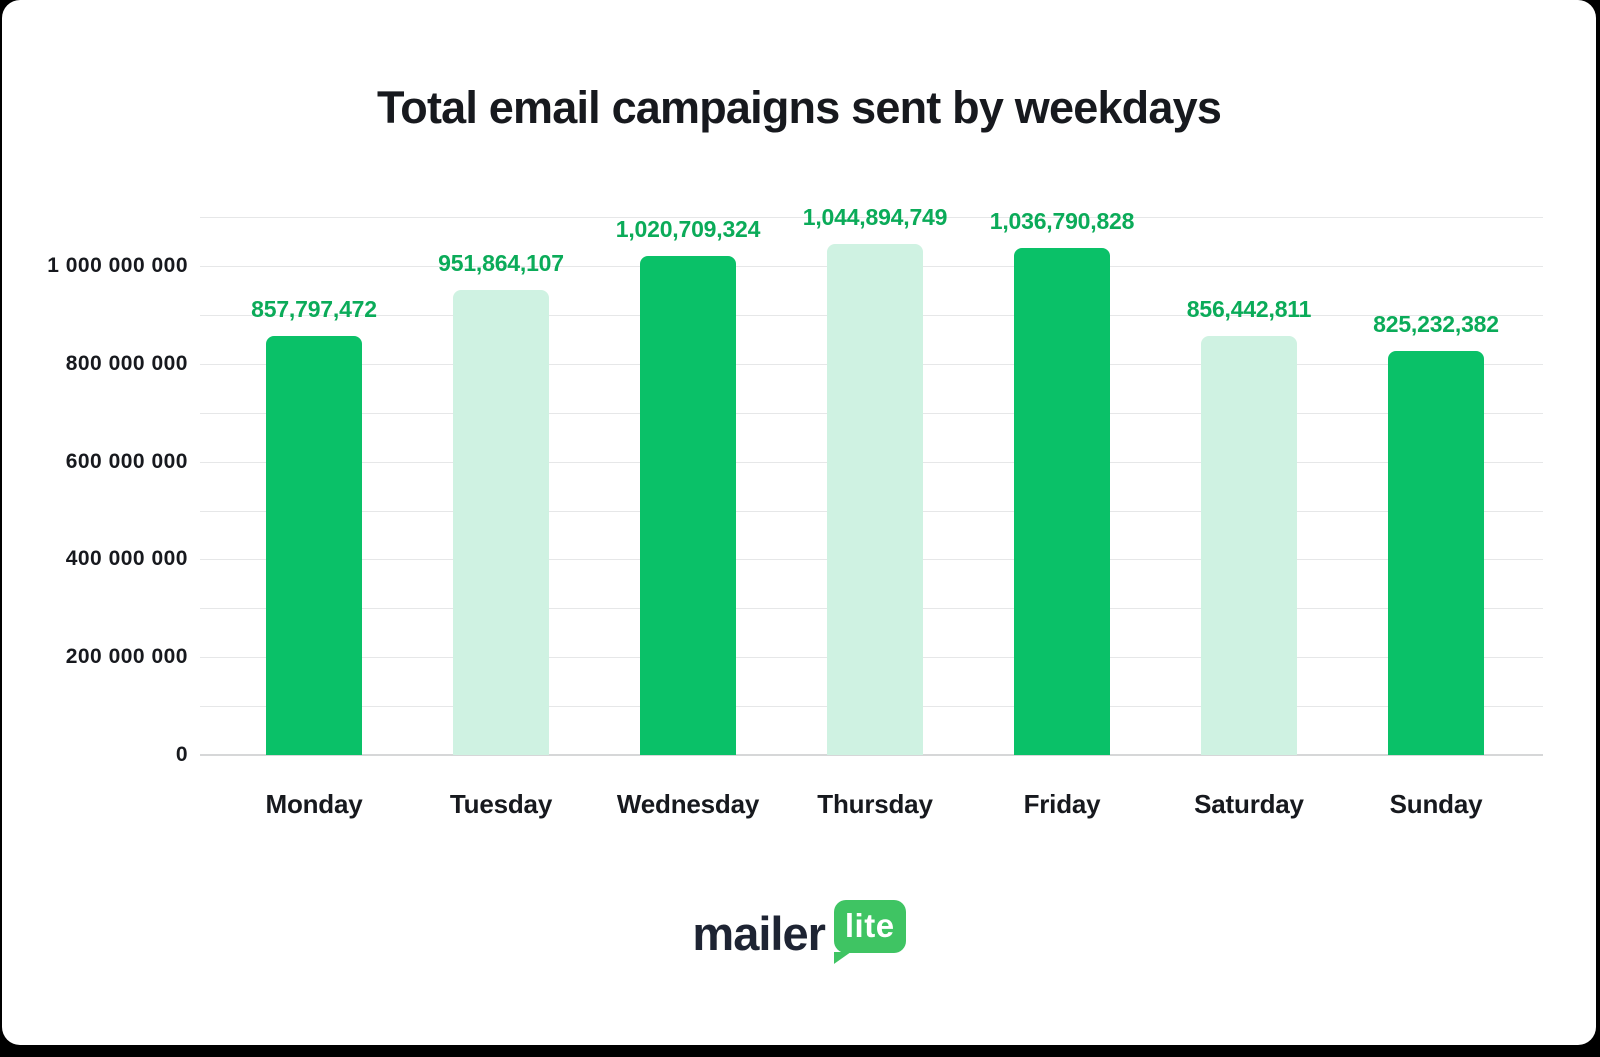  I want to click on x-tick-label-thursday: Thursday, so click(875, 804).